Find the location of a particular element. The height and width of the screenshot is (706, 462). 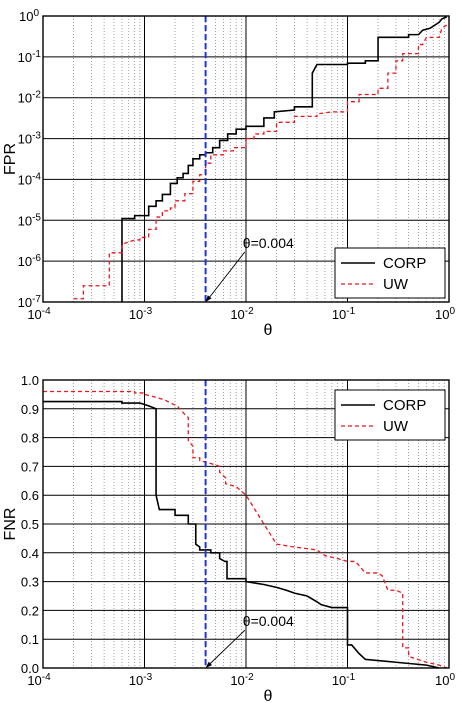

fpr-x-tick-label: 10⁻¹ is located at coordinates (344, 314).